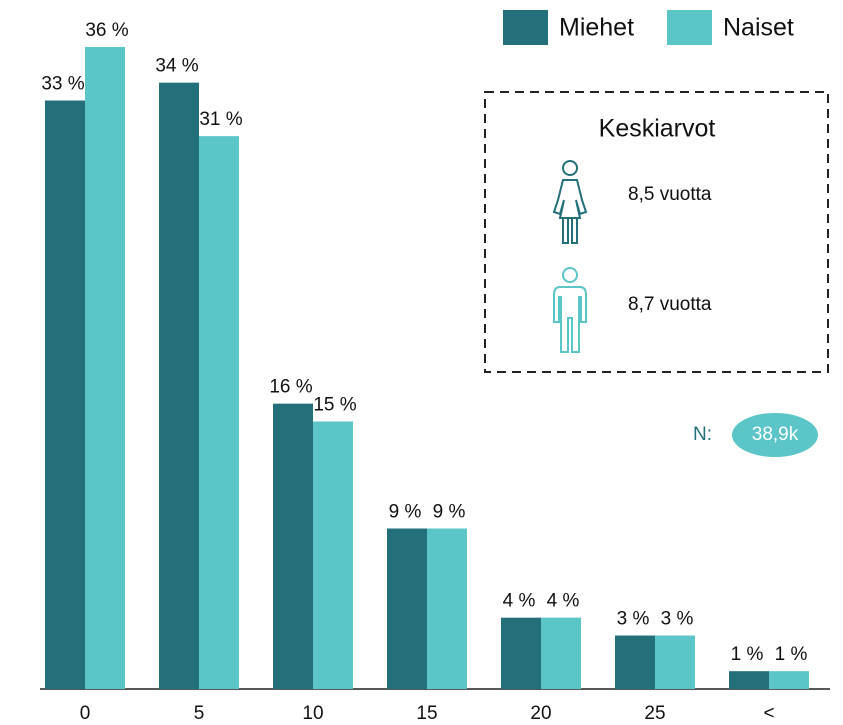 This screenshot has height=725, width=843. Describe the element at coordinates (85, 713) in the screenshot. I see `x-tick-label: 0` at that location.